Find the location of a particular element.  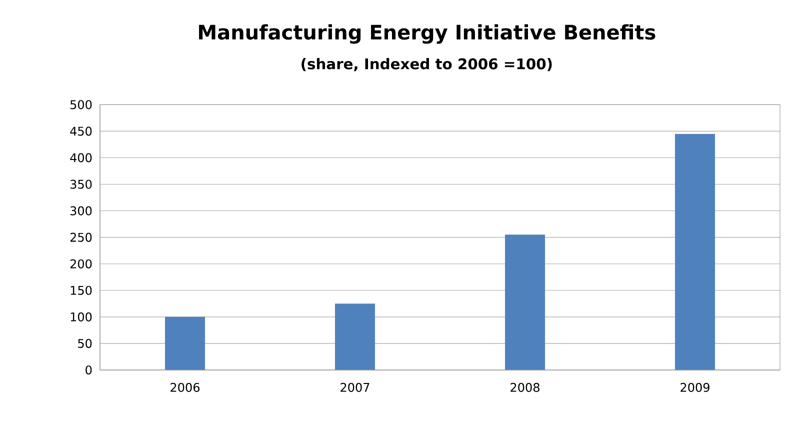

y-tick-label: 300 is located at coordinates (81, 211).